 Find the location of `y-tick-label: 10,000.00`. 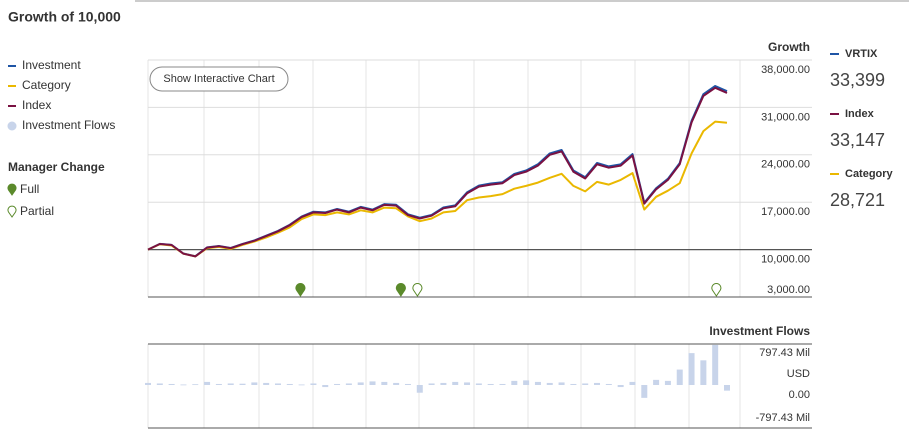

y-tick-label: 10,000.00 is located at coordinates (785, 260).